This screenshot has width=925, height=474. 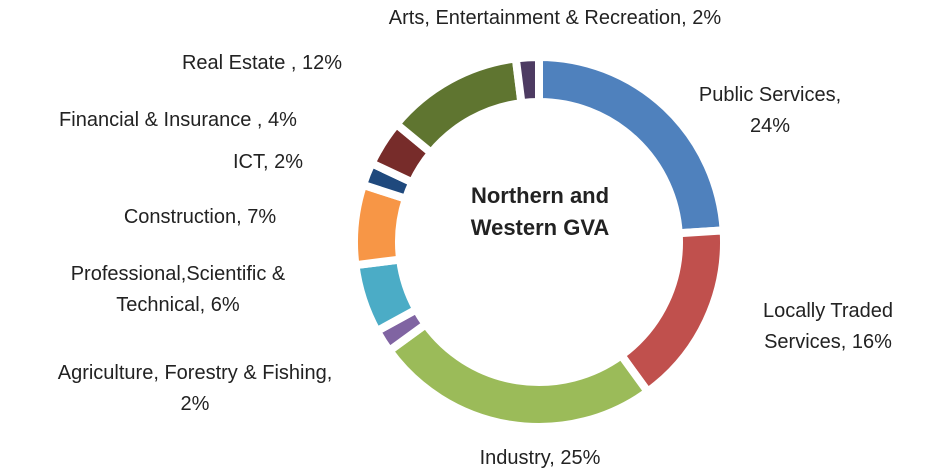 I want to click on value-label: 24%, so click(x=770, y=126).